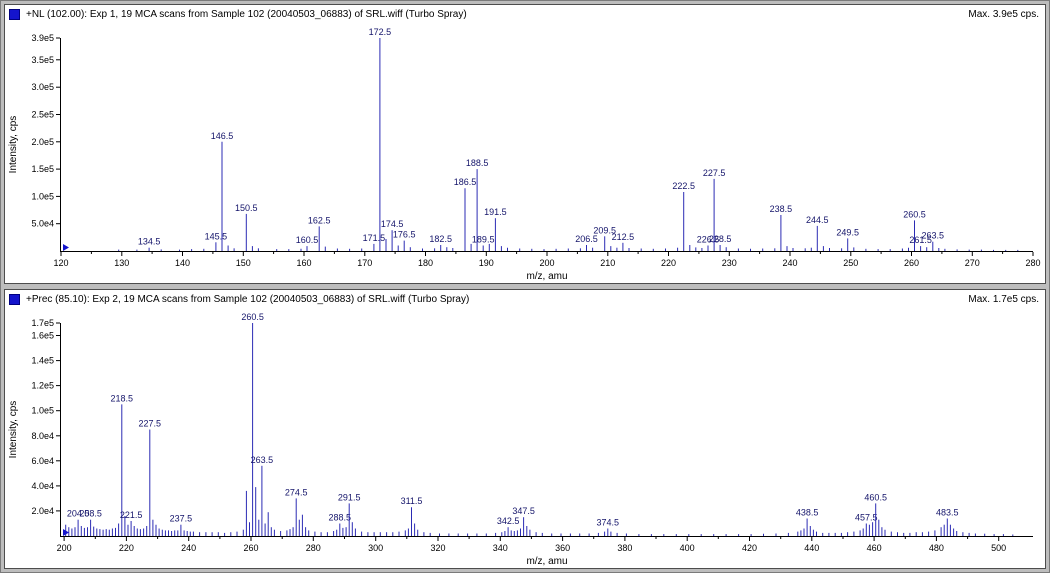  I want to click on svg-text: 2.0e5, so click(42, 142).